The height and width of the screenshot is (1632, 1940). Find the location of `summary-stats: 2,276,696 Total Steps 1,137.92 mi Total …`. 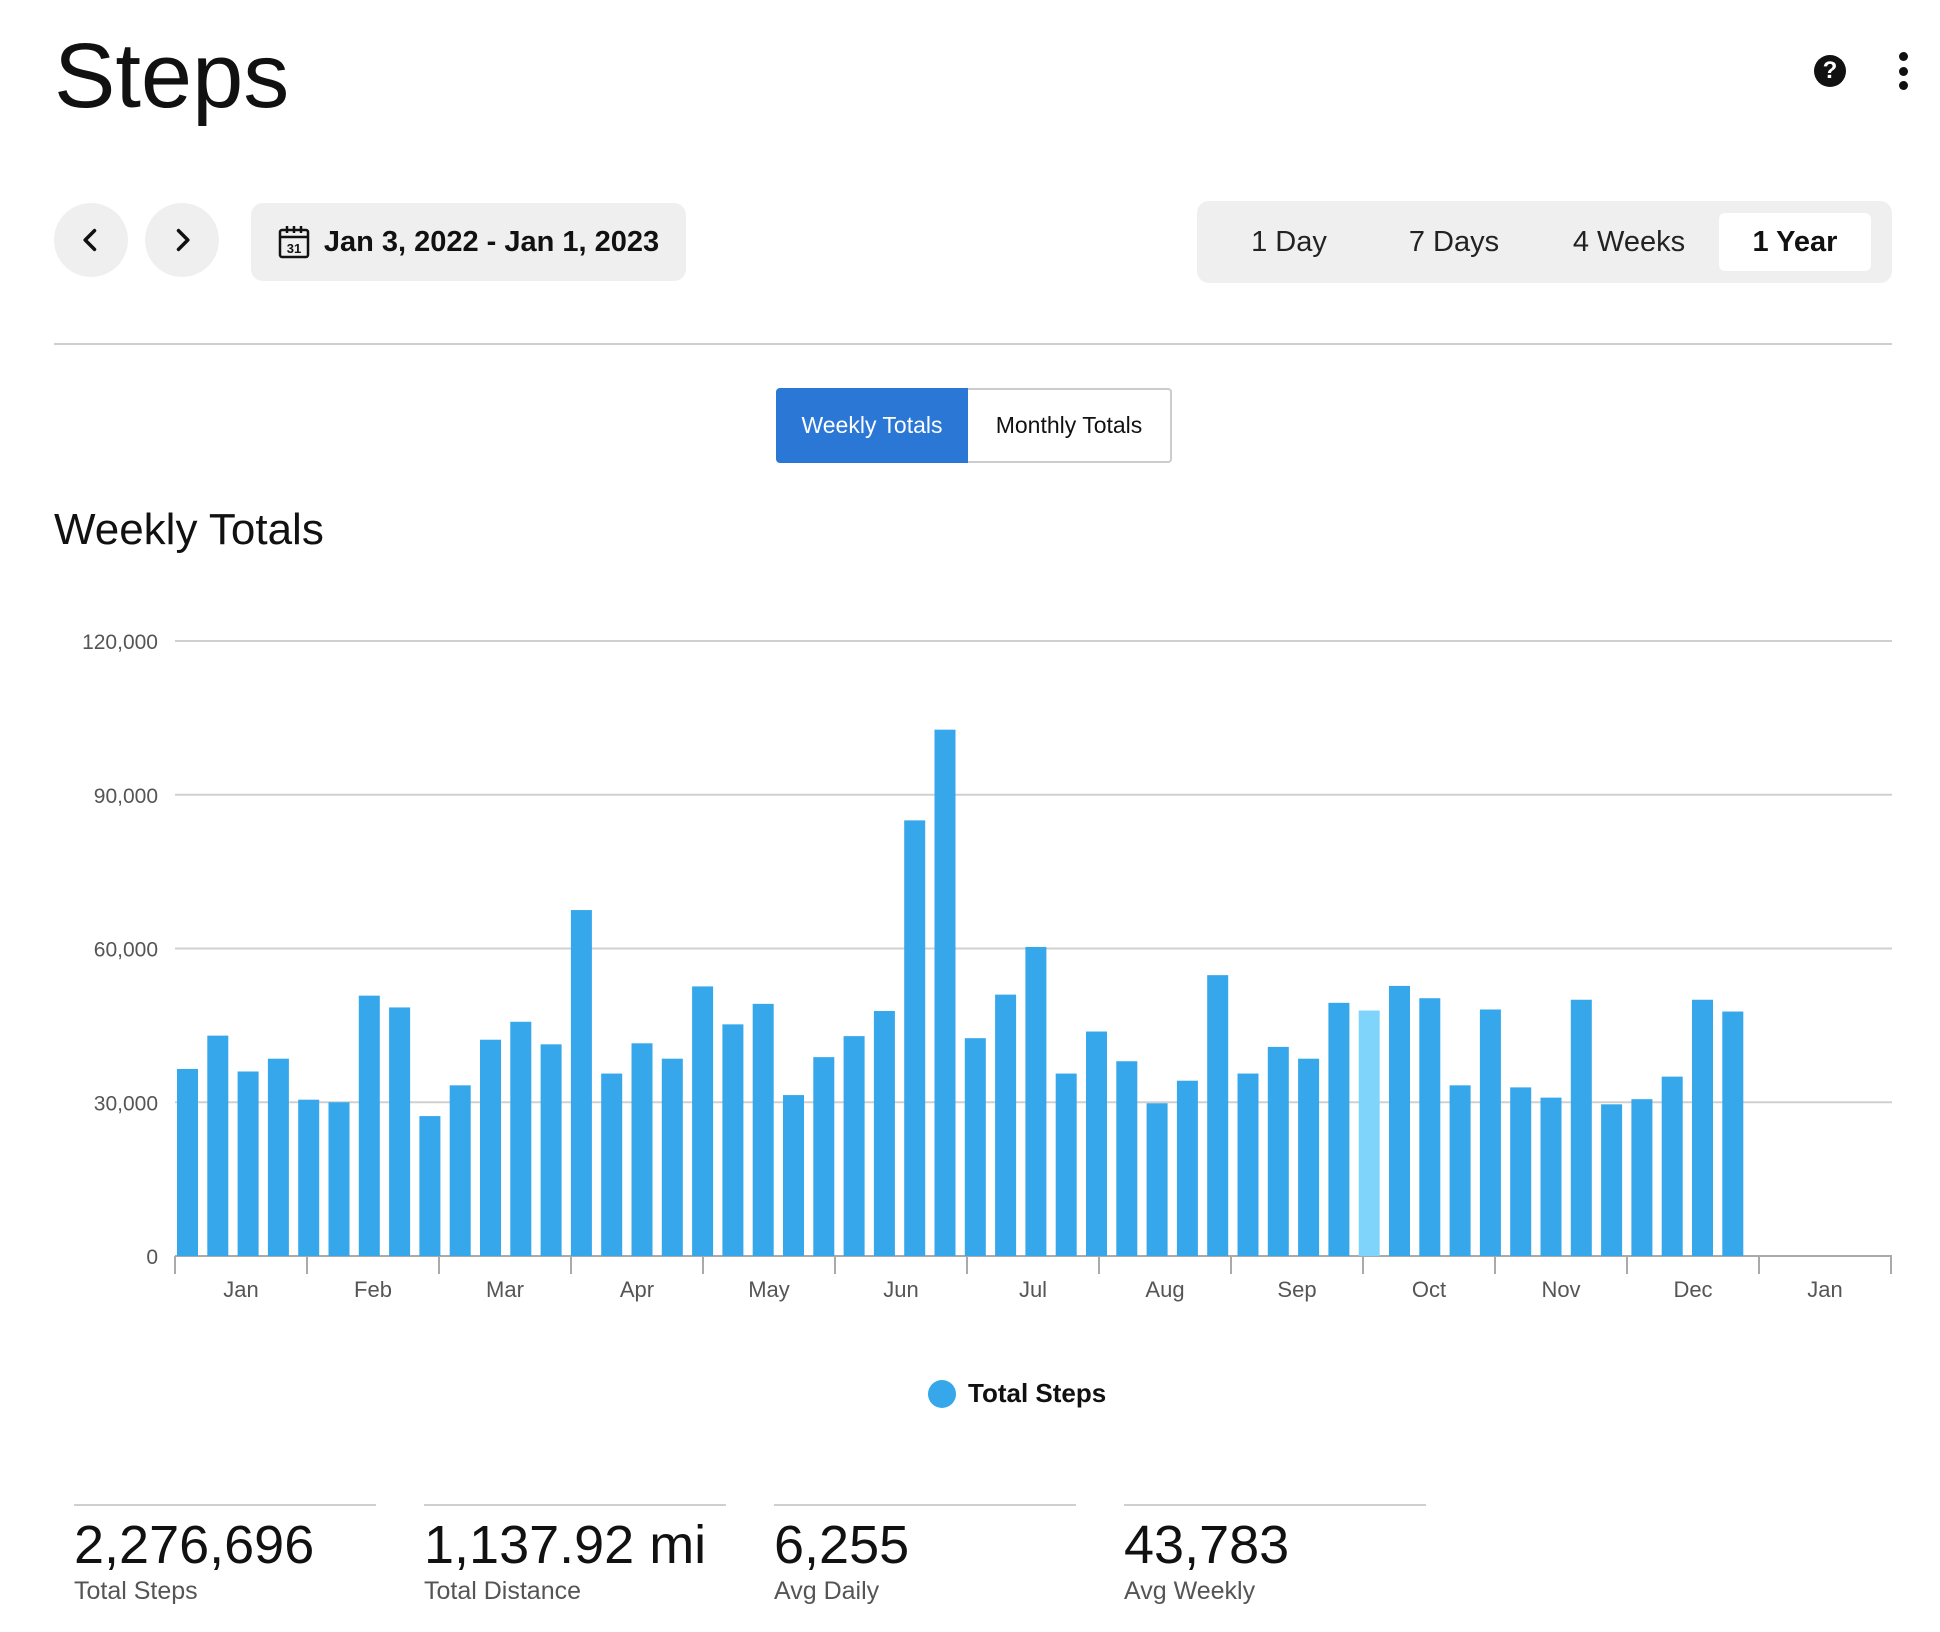

summary-stats: 2,276,696 Total Steps 1,137.92 mi Total … is located at coordinates (750, 1555).